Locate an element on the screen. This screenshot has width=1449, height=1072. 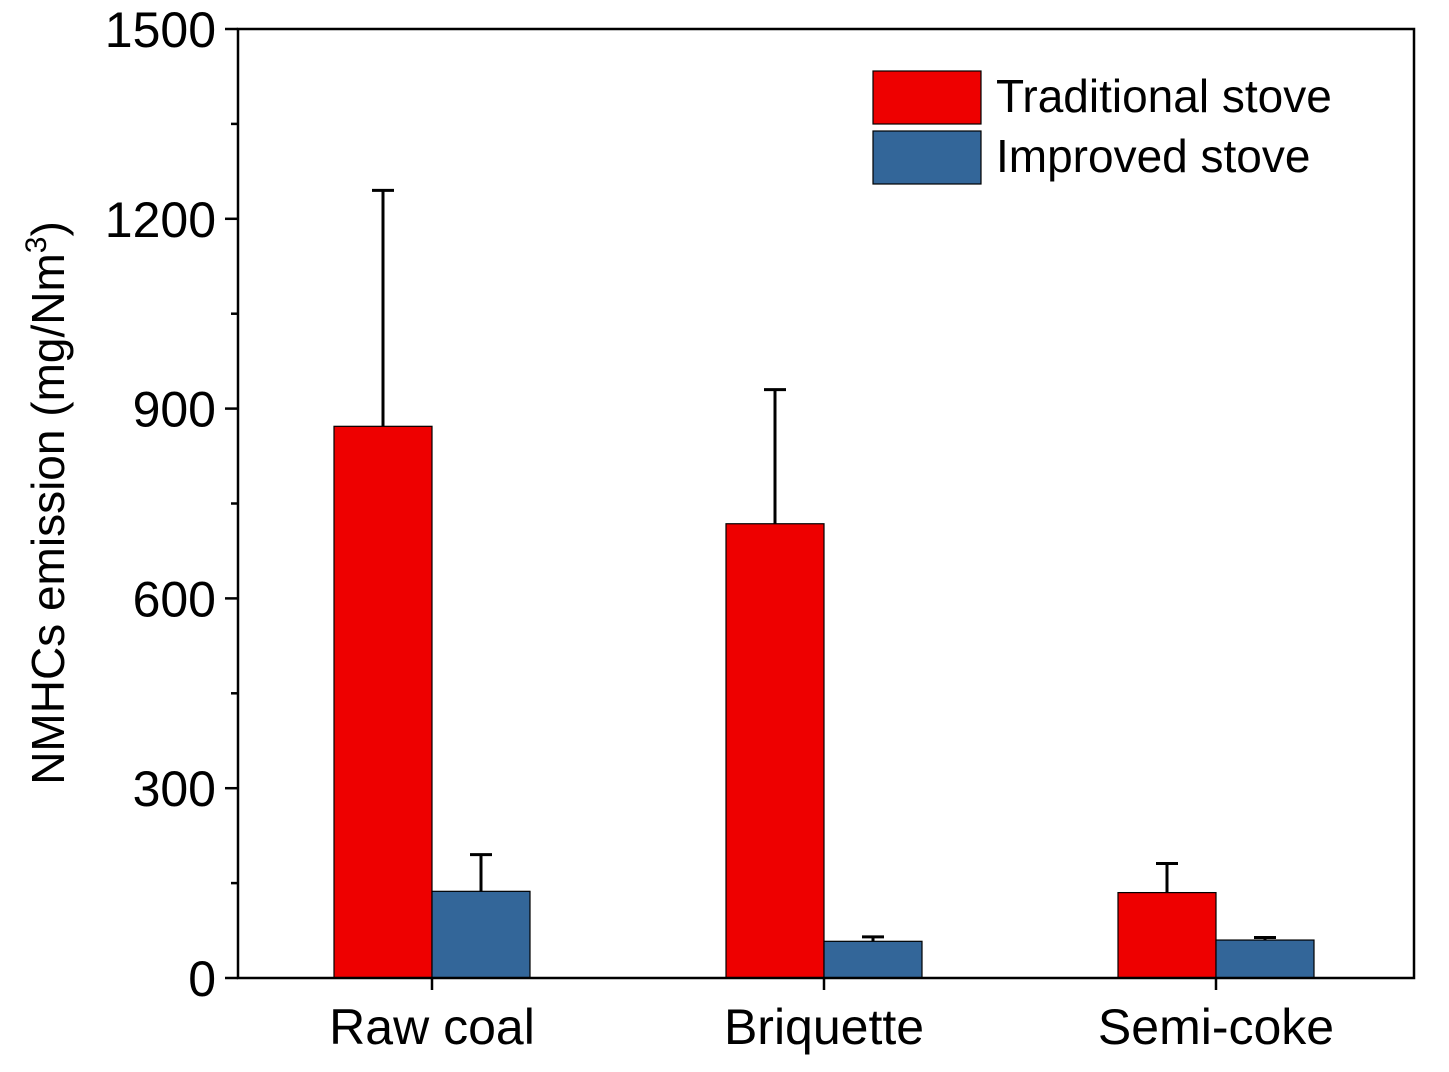
bar-improved-stove-semi-coke is located at coordinates (1265, 959).